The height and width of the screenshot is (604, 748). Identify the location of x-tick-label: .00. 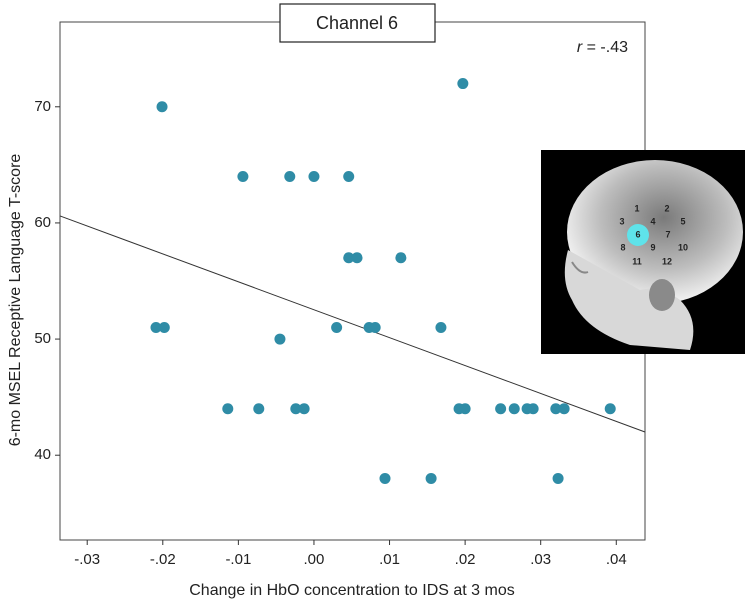
(314, 559).